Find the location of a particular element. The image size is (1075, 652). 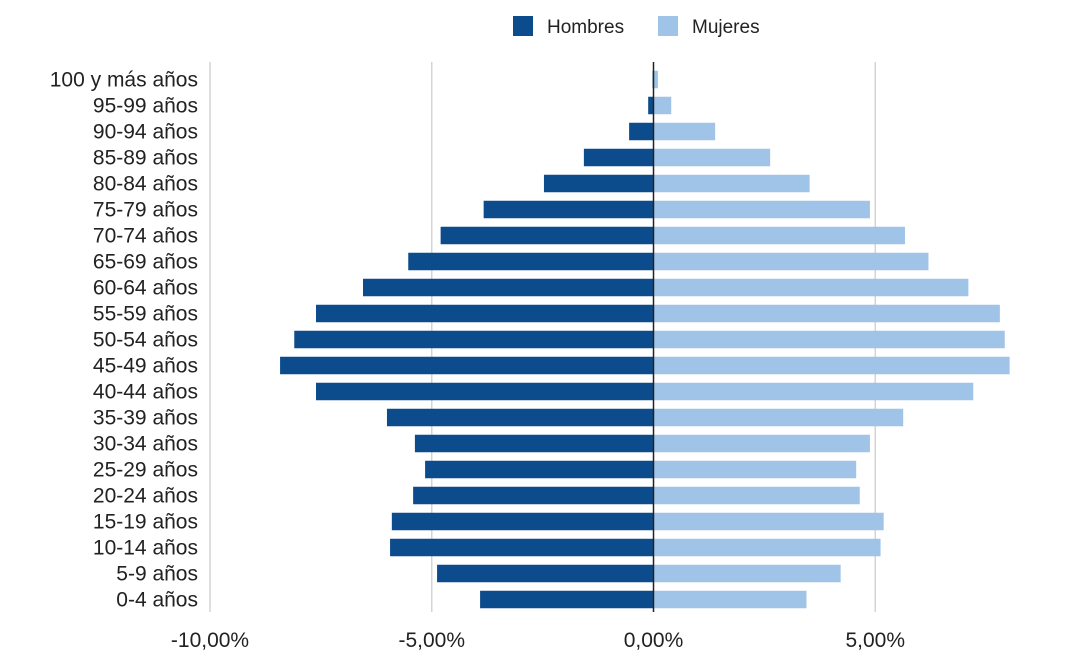

x-tick-label: -10,00% is located at coordinates (210, 640).